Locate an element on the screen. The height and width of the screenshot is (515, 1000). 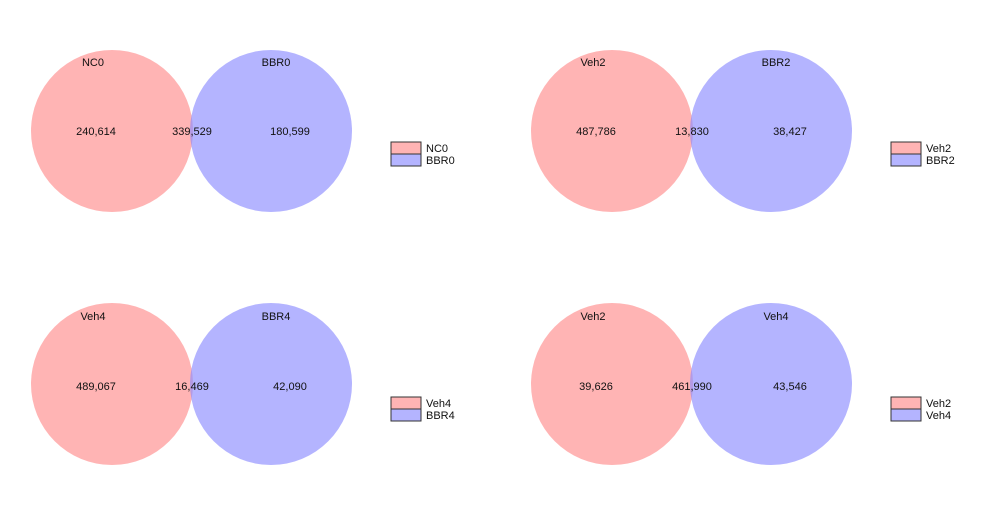
venn-3-label-b: BBR4 is located at coordinates (276, 317).